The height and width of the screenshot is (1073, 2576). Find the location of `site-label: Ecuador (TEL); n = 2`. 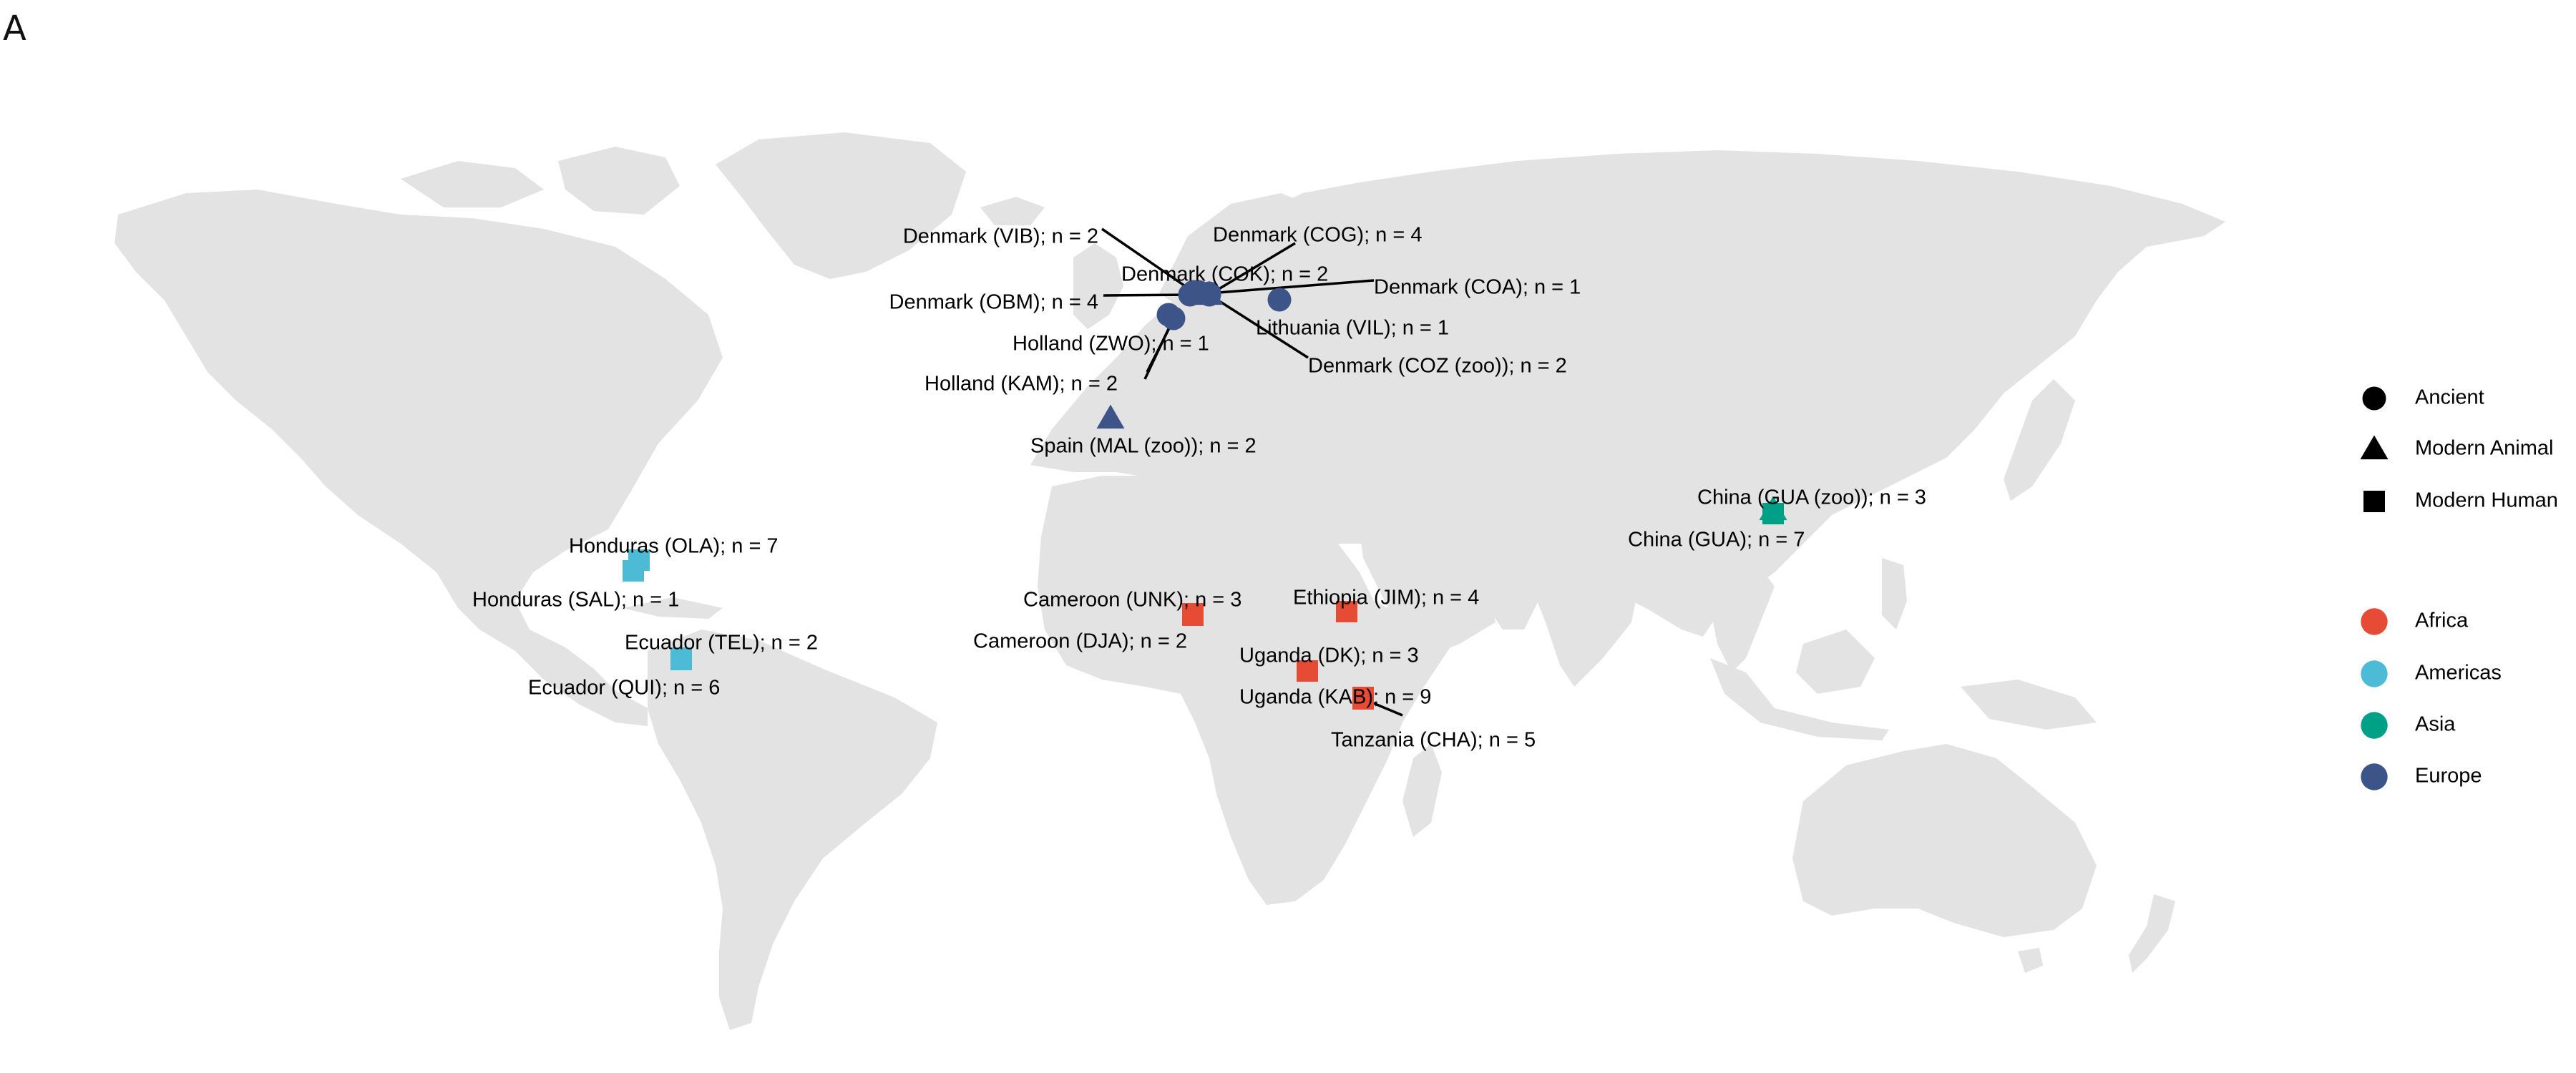

site-label: Ecuador (TEL); n = 2 is located at coordinates (721, 643).